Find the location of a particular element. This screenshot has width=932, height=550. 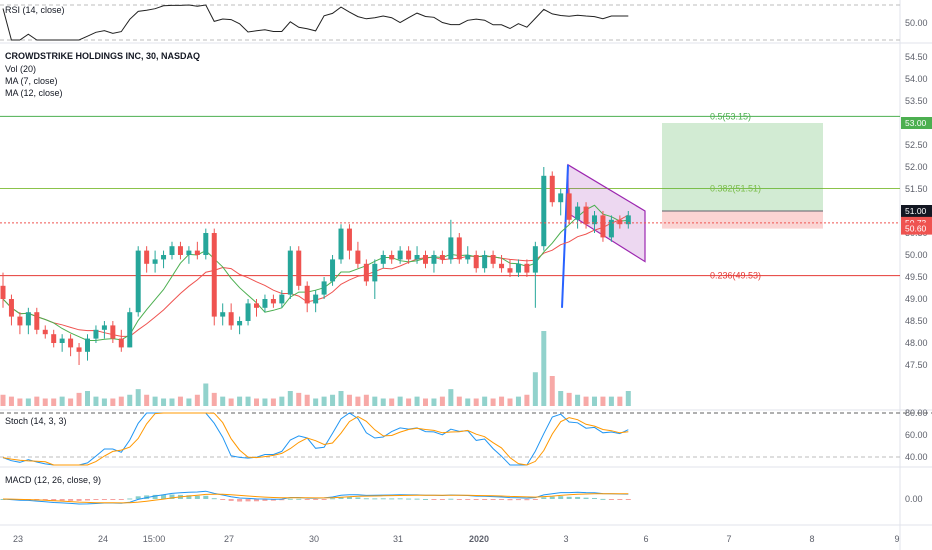

flag-pole-line is located at coordinates (565, 236).